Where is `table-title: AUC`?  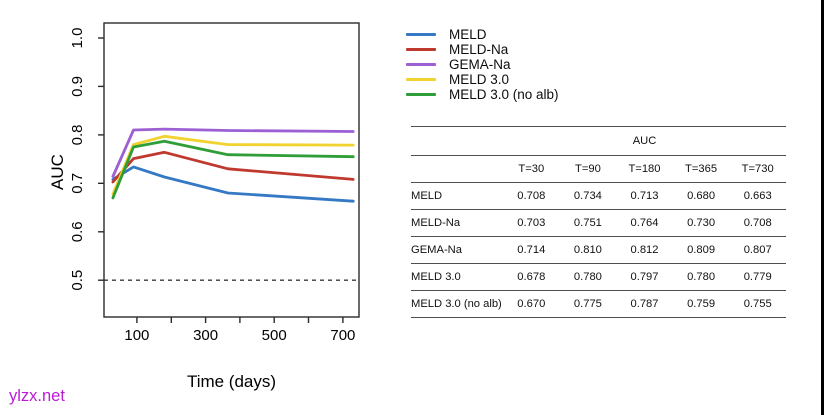 table-title: AUC is located at coordinates (644, 141).